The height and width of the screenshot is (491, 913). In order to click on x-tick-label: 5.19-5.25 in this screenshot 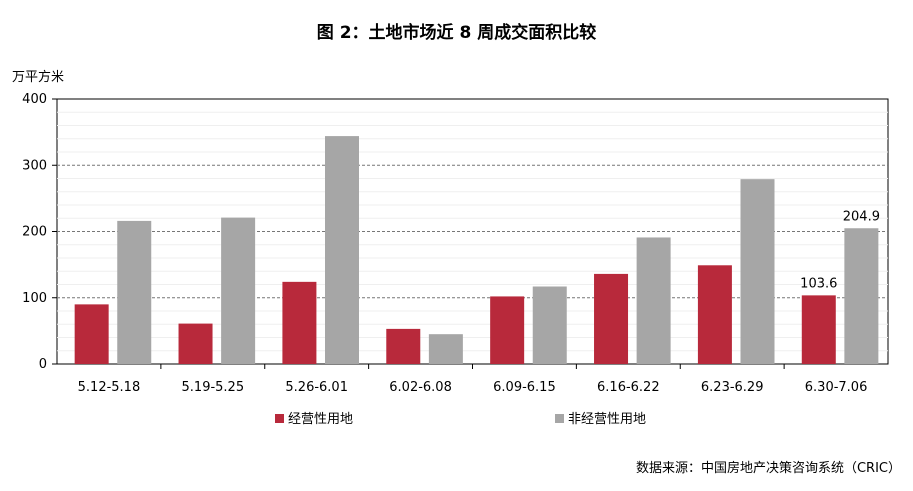, I will do `click(213, 387)`.